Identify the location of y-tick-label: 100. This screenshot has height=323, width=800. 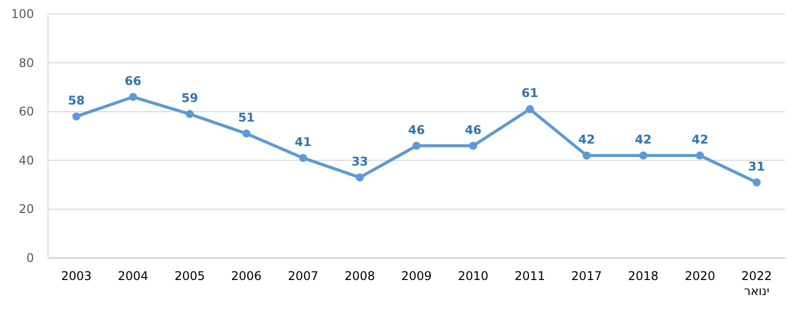
(22, 14).